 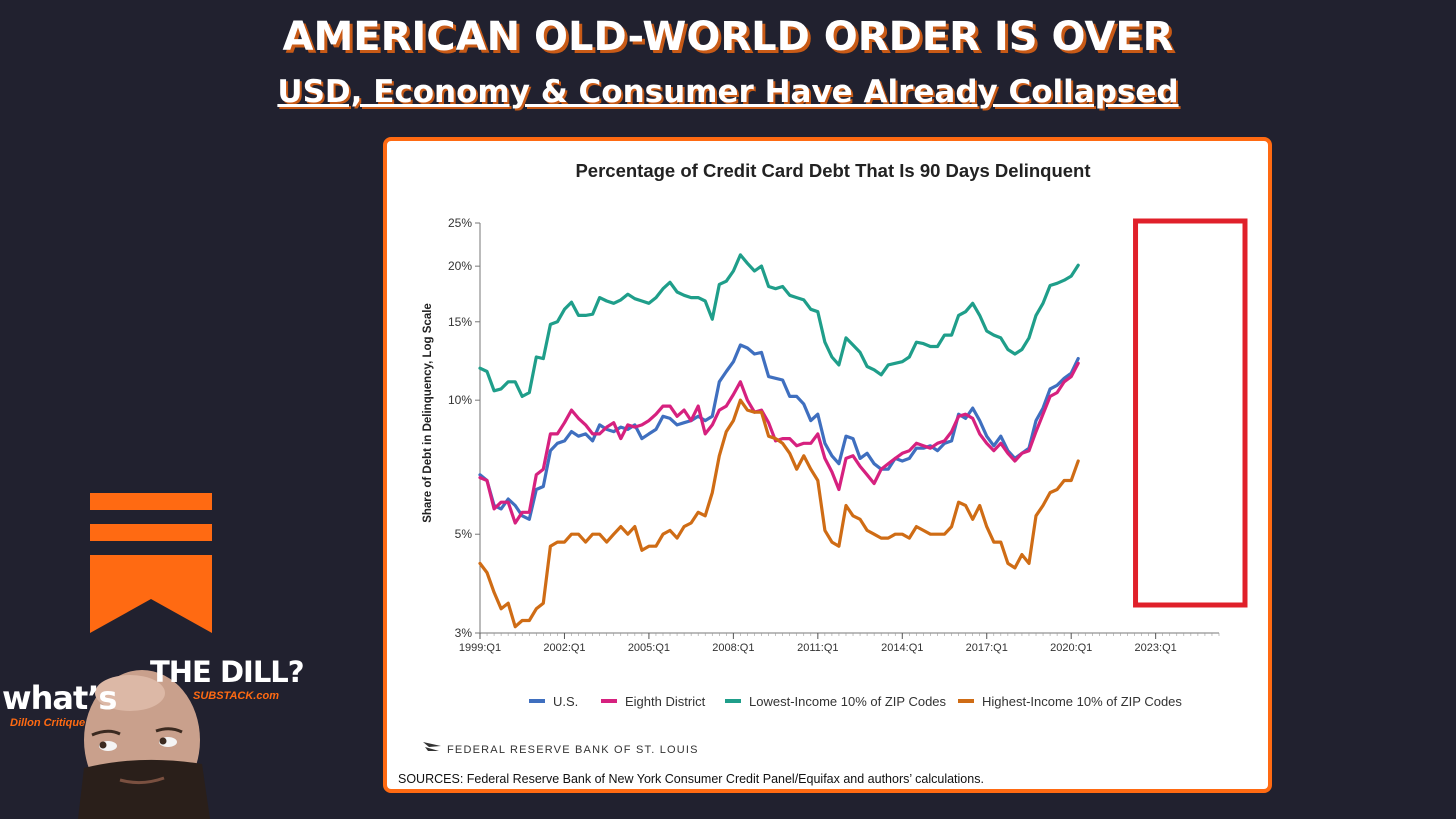 What do you see at coordinates (565, 701) in the screenshot?
I see `legend-label: U.S.` at bounding box center [565, 701].